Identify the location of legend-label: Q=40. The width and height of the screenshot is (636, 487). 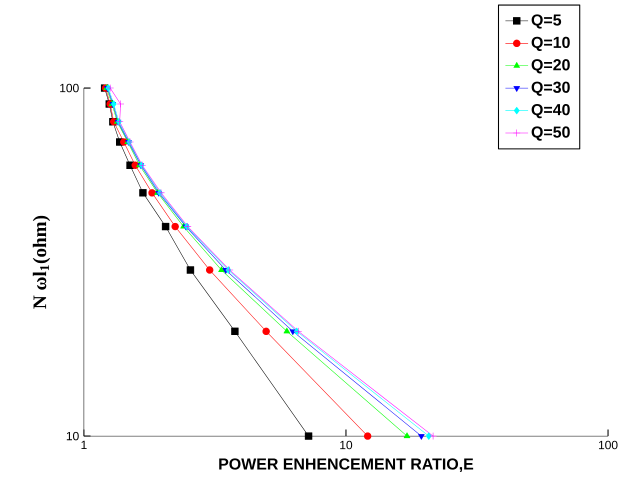
(551, 111).